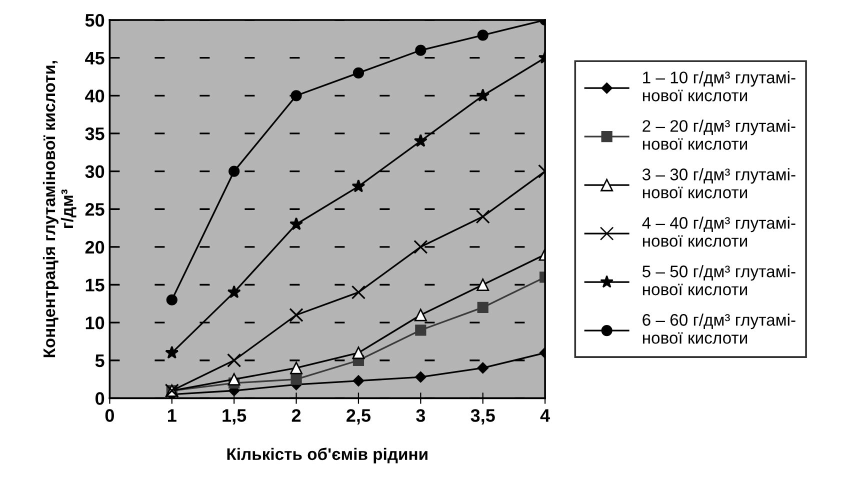  What do you see at coordinates (421, 415) in the screenshot?
I see `x-tick-label: 3` at bounding box center [421, 415].